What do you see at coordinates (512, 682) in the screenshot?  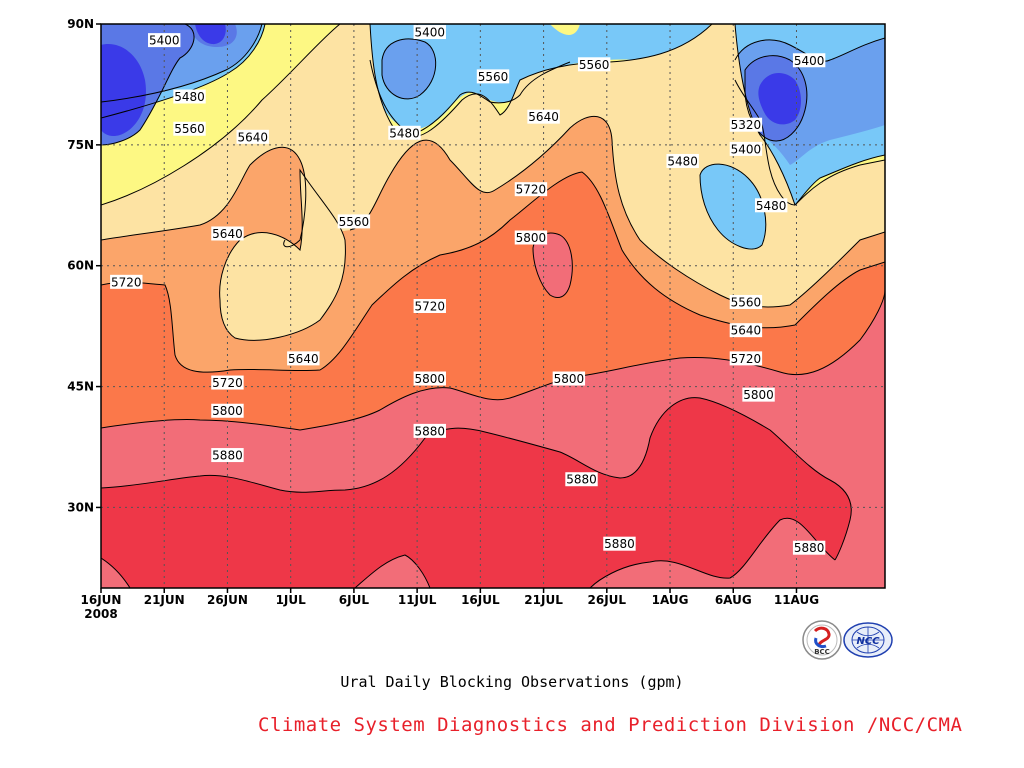 I see `chart-title: Ural Daily Blocking Observations (gpm)` at bounding box center [512, 682].